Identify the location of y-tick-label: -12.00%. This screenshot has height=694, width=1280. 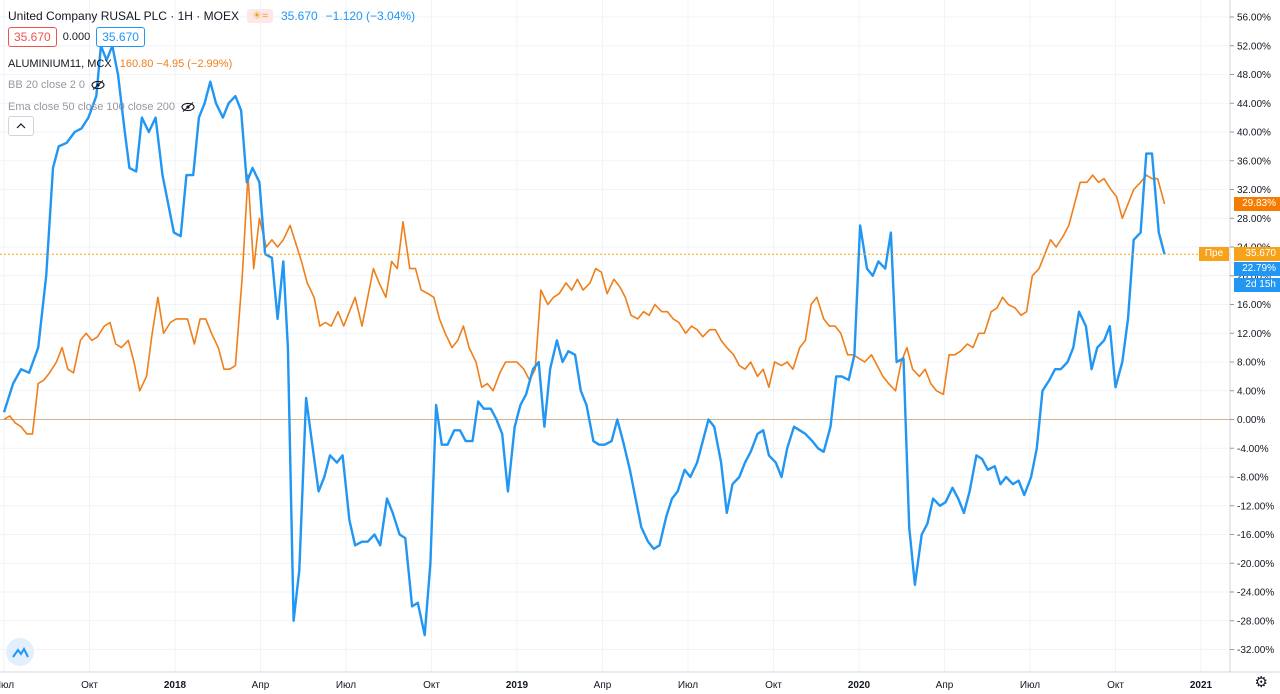
(1255, 506).